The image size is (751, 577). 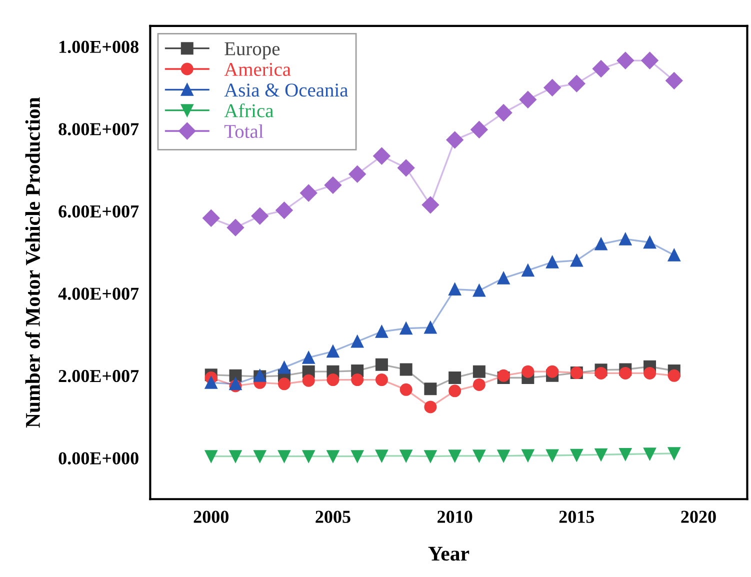 I want to click on legend-label: Asia & Oceania, so click(x=286, y=90).